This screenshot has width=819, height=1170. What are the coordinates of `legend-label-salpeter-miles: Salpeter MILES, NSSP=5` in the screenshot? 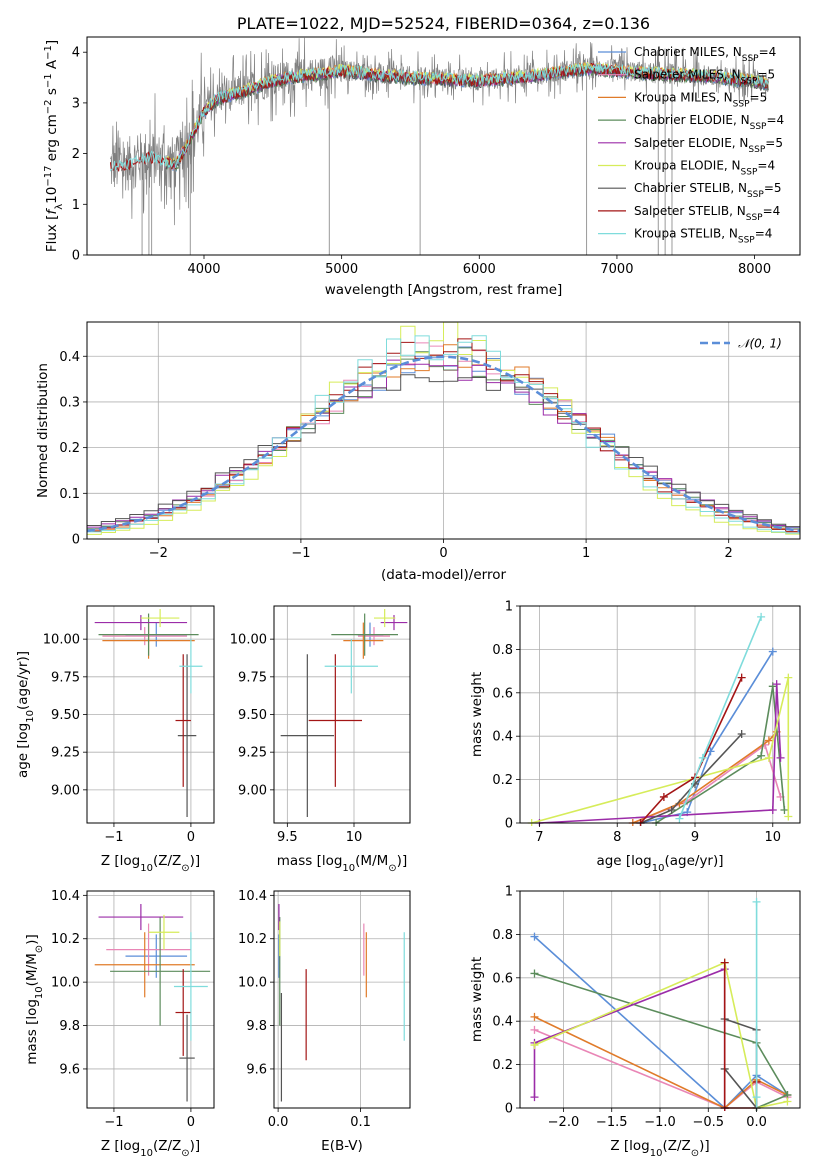 It's located at (704, 77).